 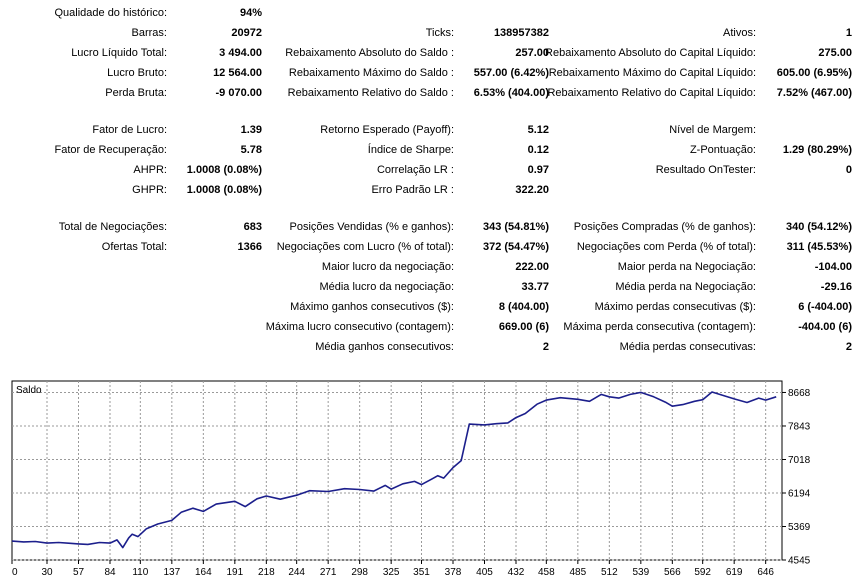 I want to click on stat-value: 3 494.00, so click(x=240, y=53).